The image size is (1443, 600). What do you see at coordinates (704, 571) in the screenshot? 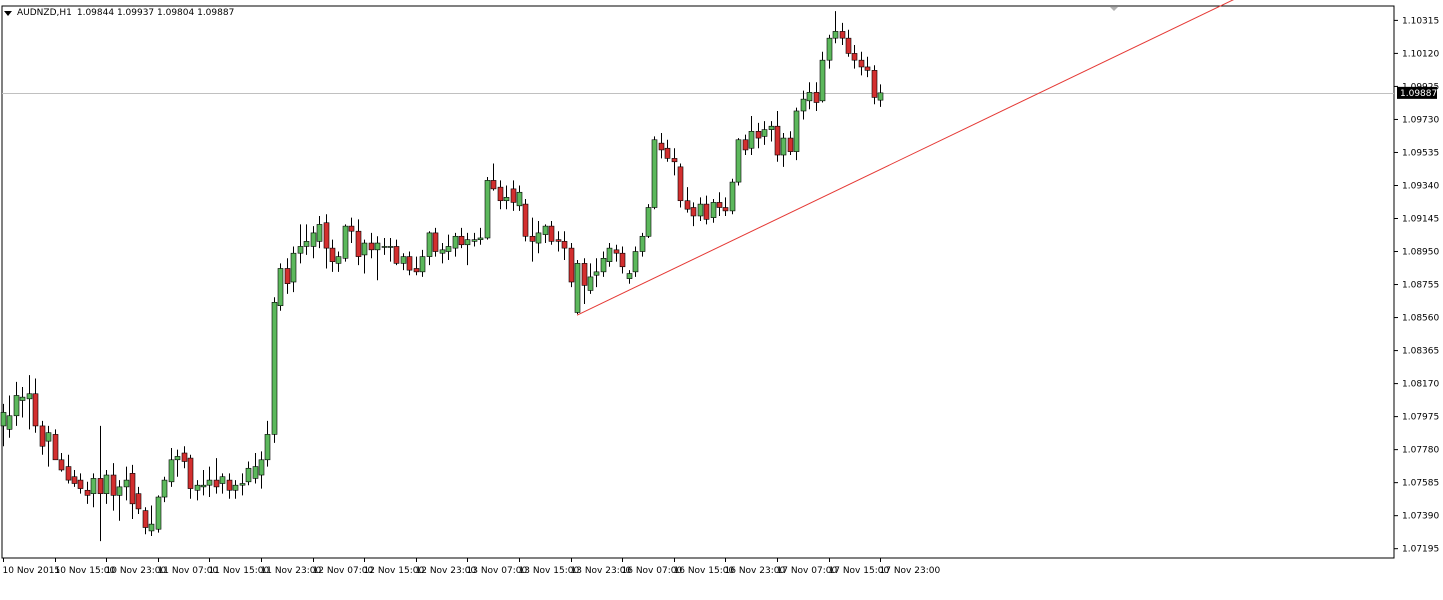
I see `x-tick-label: 16 Nov 15:00` at bounding box center [704, 571].